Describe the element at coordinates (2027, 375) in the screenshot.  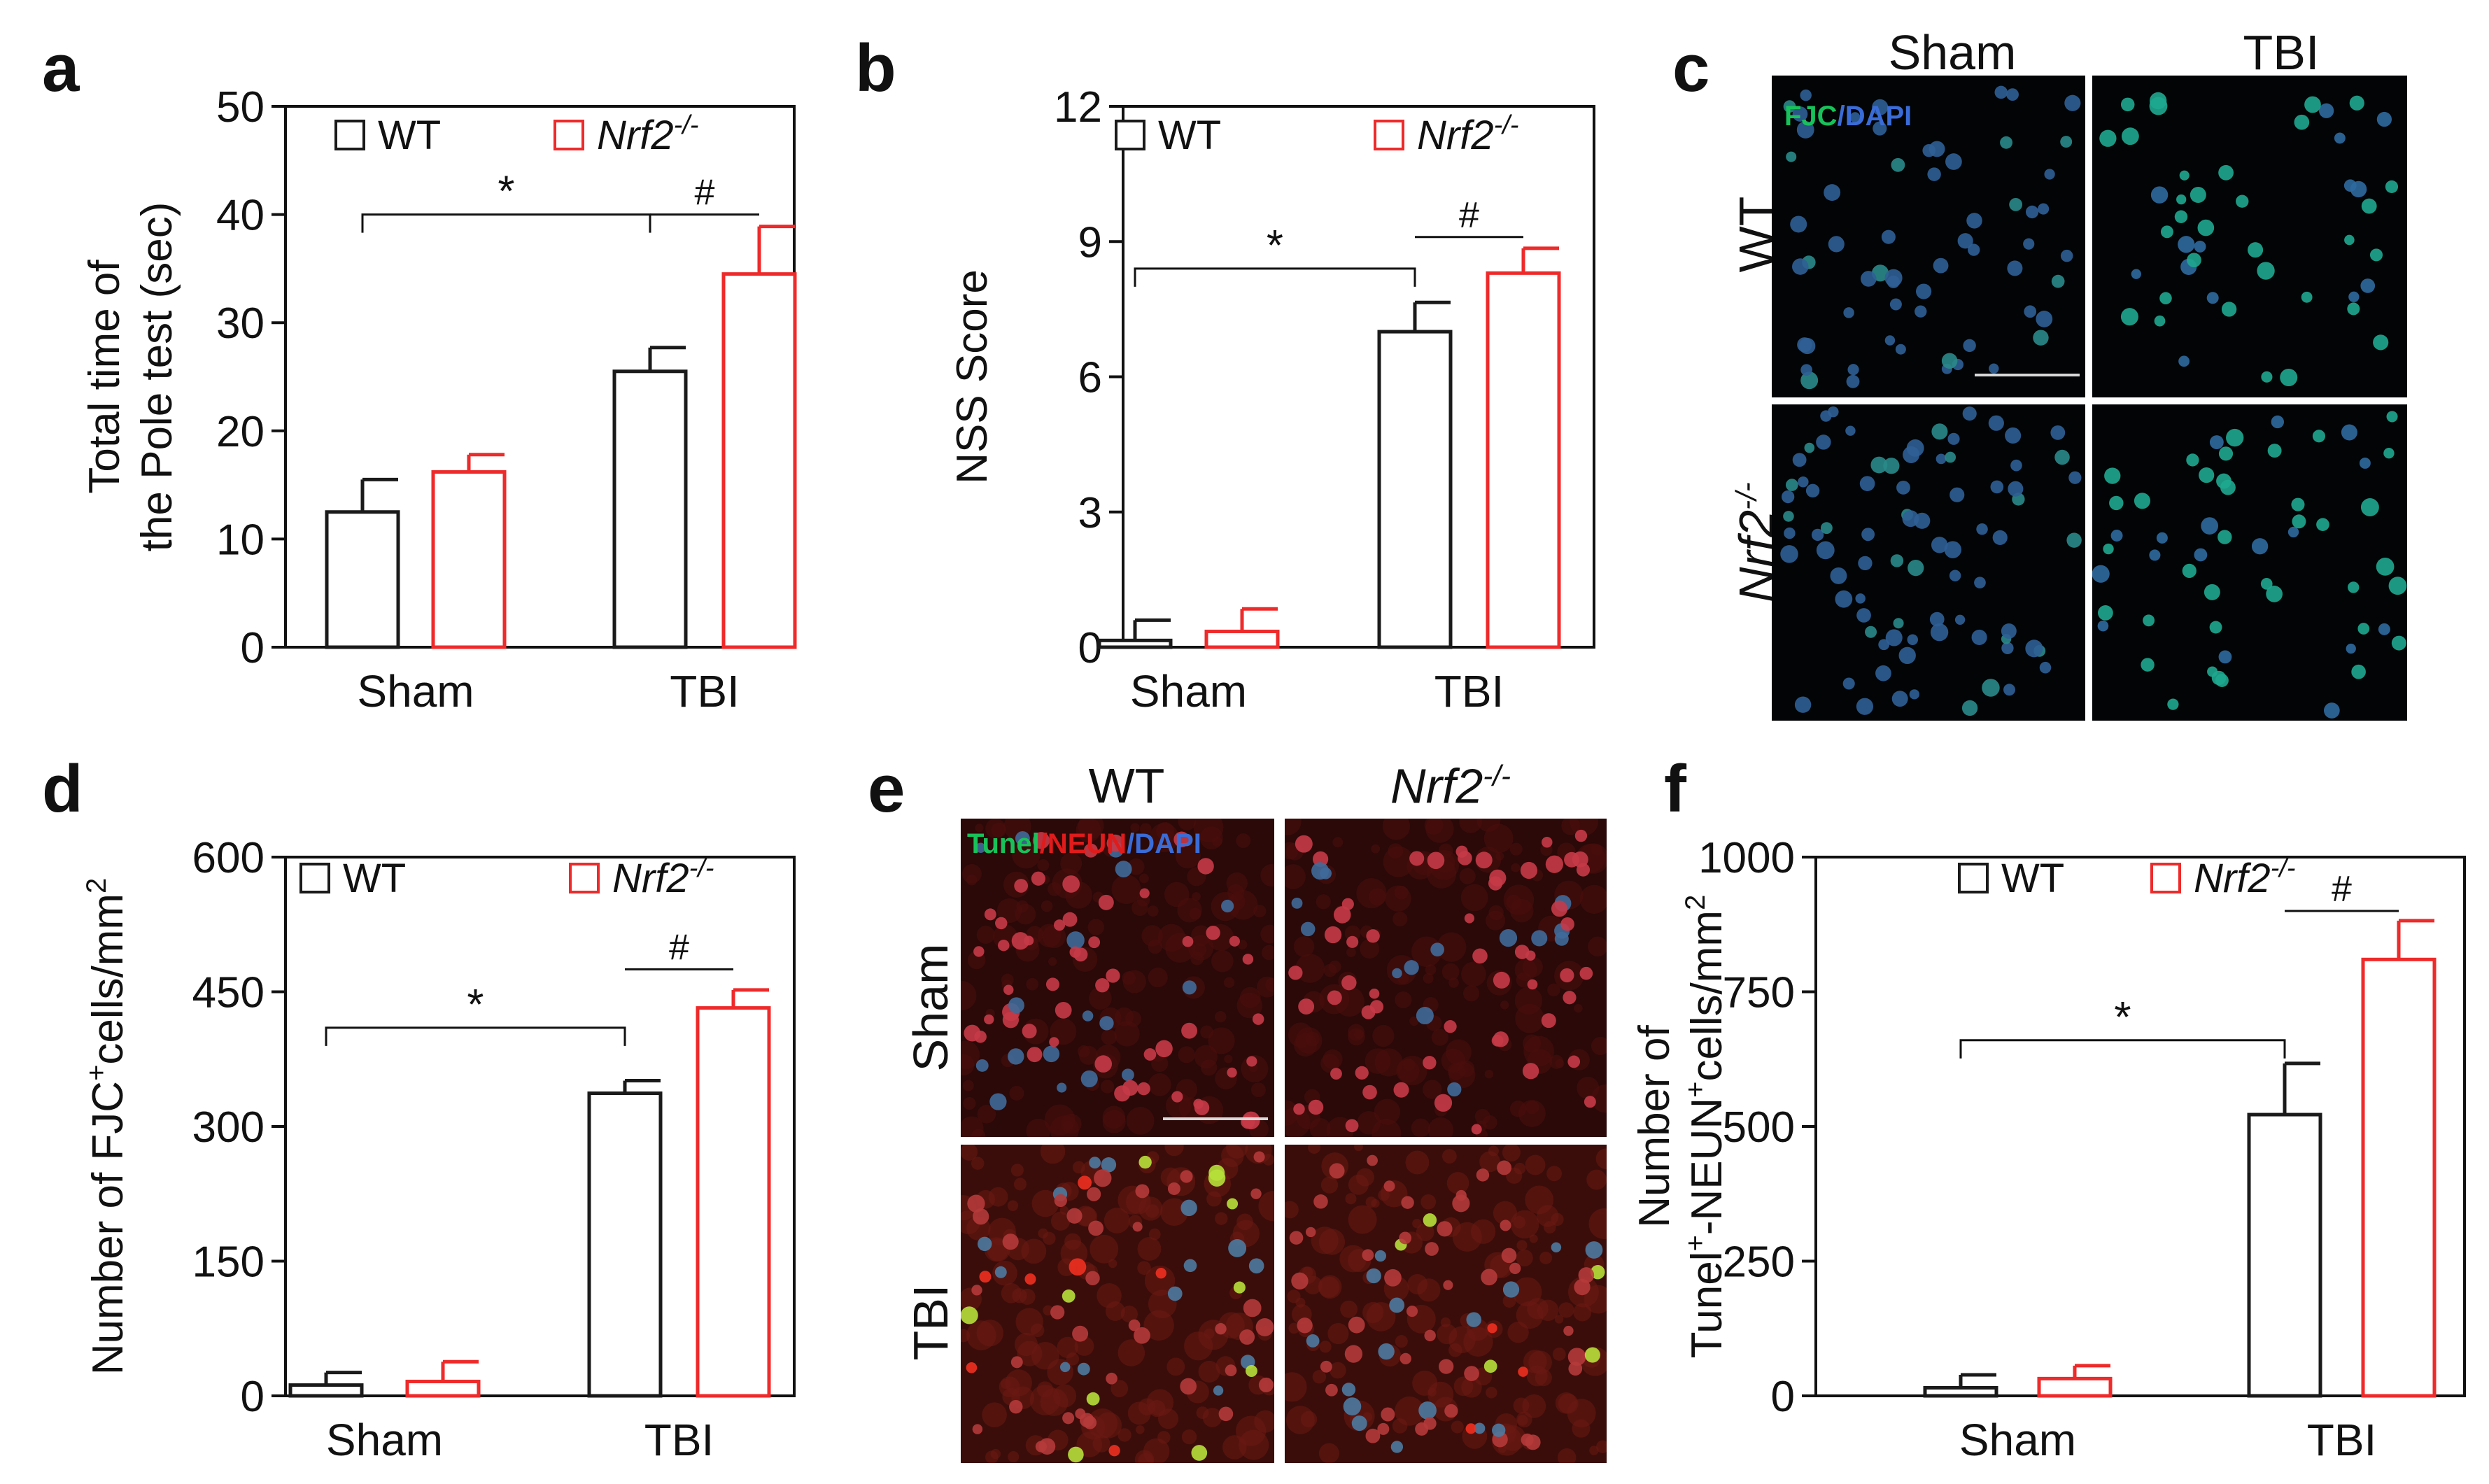
I see `scale-bar-c` at that location.